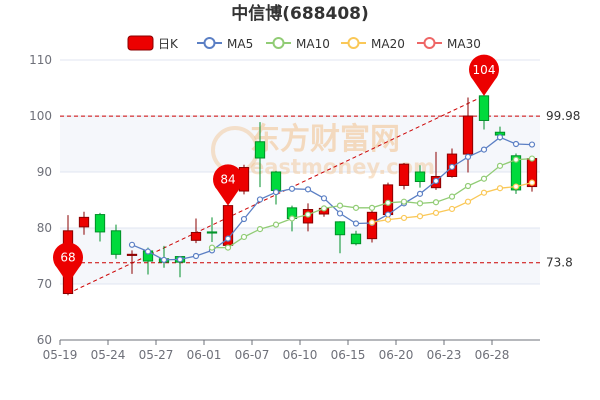 This screenshot has width=600, height=400. What do you see at coordinates (300, 355) in the screenshot?
I see `x-tick-label: 06-10` at bounding box center [300, 355].